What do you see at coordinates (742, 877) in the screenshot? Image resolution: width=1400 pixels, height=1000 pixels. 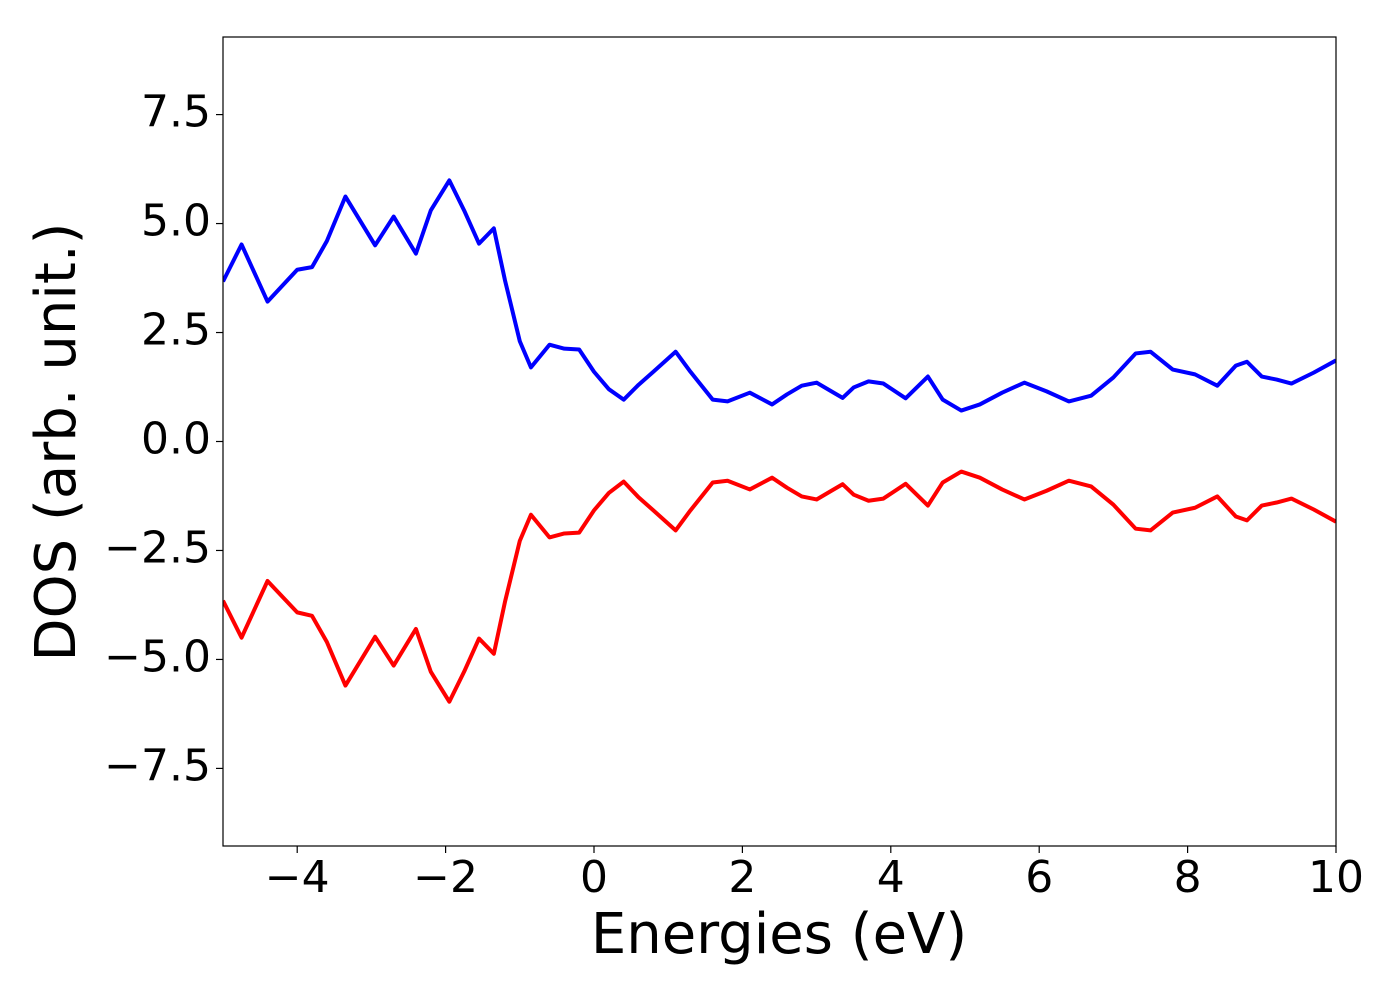 I see `x-tick-label: 2` at bounding box center [742, 877].